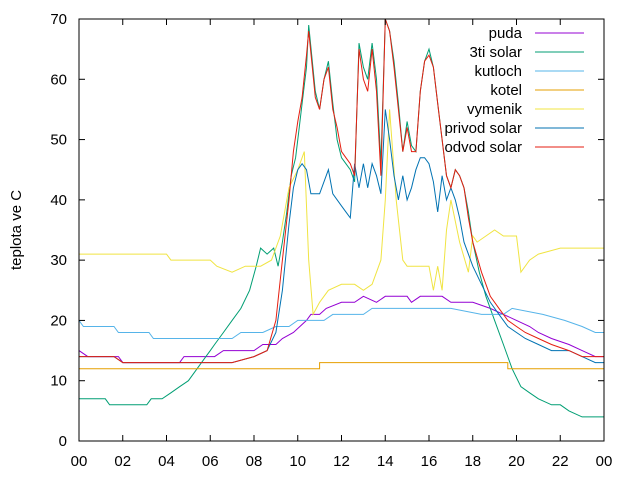 This screenshot has width=640, height=480. What do you see at coordinates (483, 128) in the screenshot?
I see `legend-label: privod solar` at bounding box center [483, 128].